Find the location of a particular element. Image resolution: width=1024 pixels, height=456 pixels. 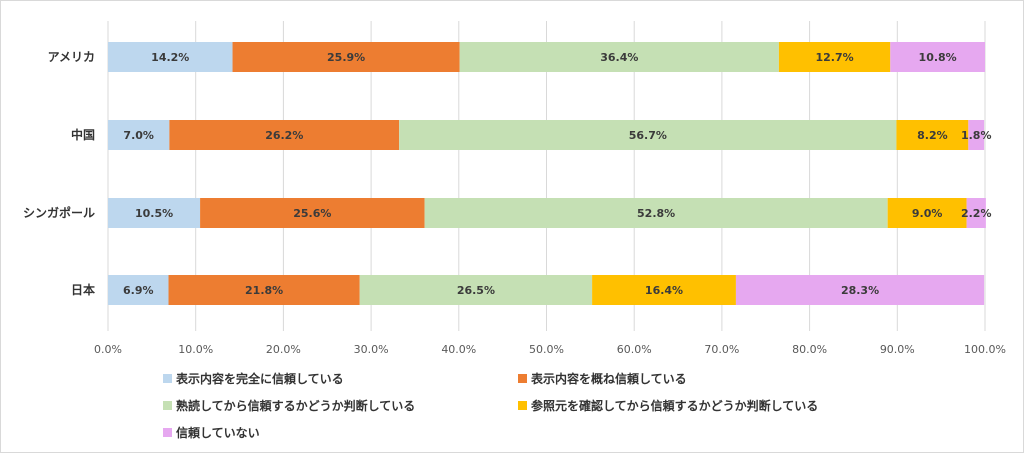

x-tick-label: 10.0% is located at coordinates (195, 349).